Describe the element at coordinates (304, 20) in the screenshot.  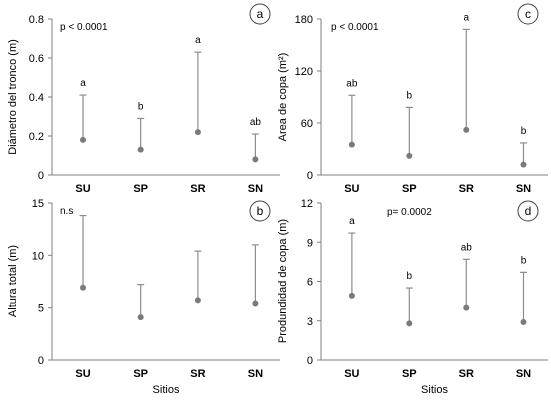
I see `y-tick-label: 180` at that location.